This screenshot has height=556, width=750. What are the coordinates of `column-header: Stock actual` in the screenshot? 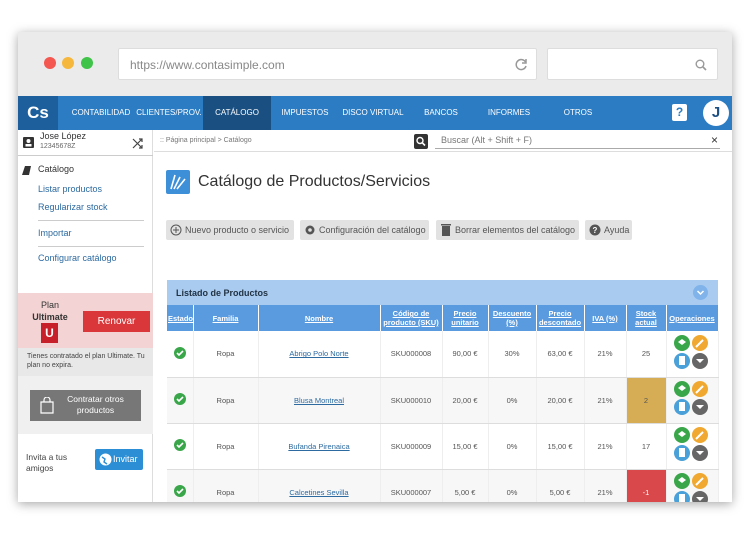 It's located at (646, 318).